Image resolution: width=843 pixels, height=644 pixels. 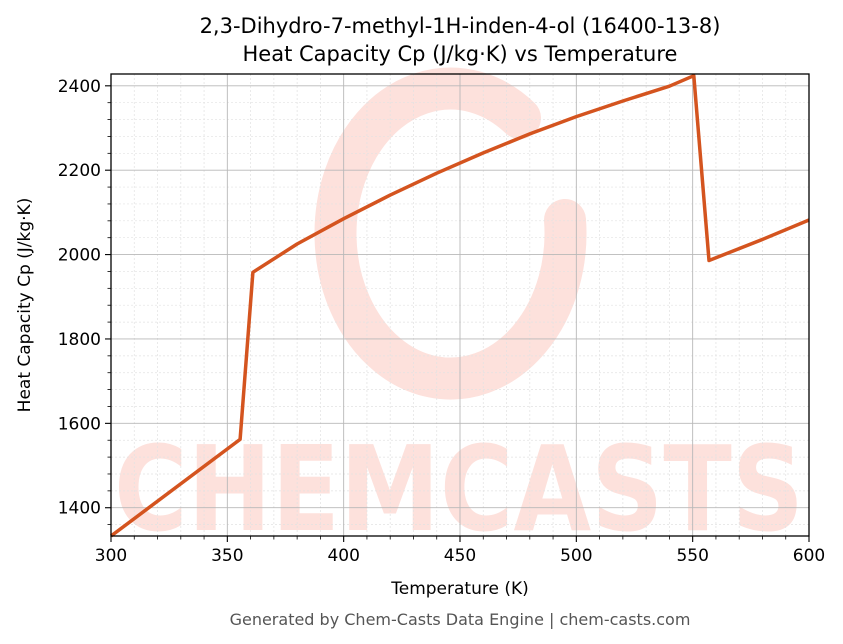 What do you see at coordinates (343, 556) in the screenshot?
I see `x-tick-label: 400` at bounding box center [343, 556].